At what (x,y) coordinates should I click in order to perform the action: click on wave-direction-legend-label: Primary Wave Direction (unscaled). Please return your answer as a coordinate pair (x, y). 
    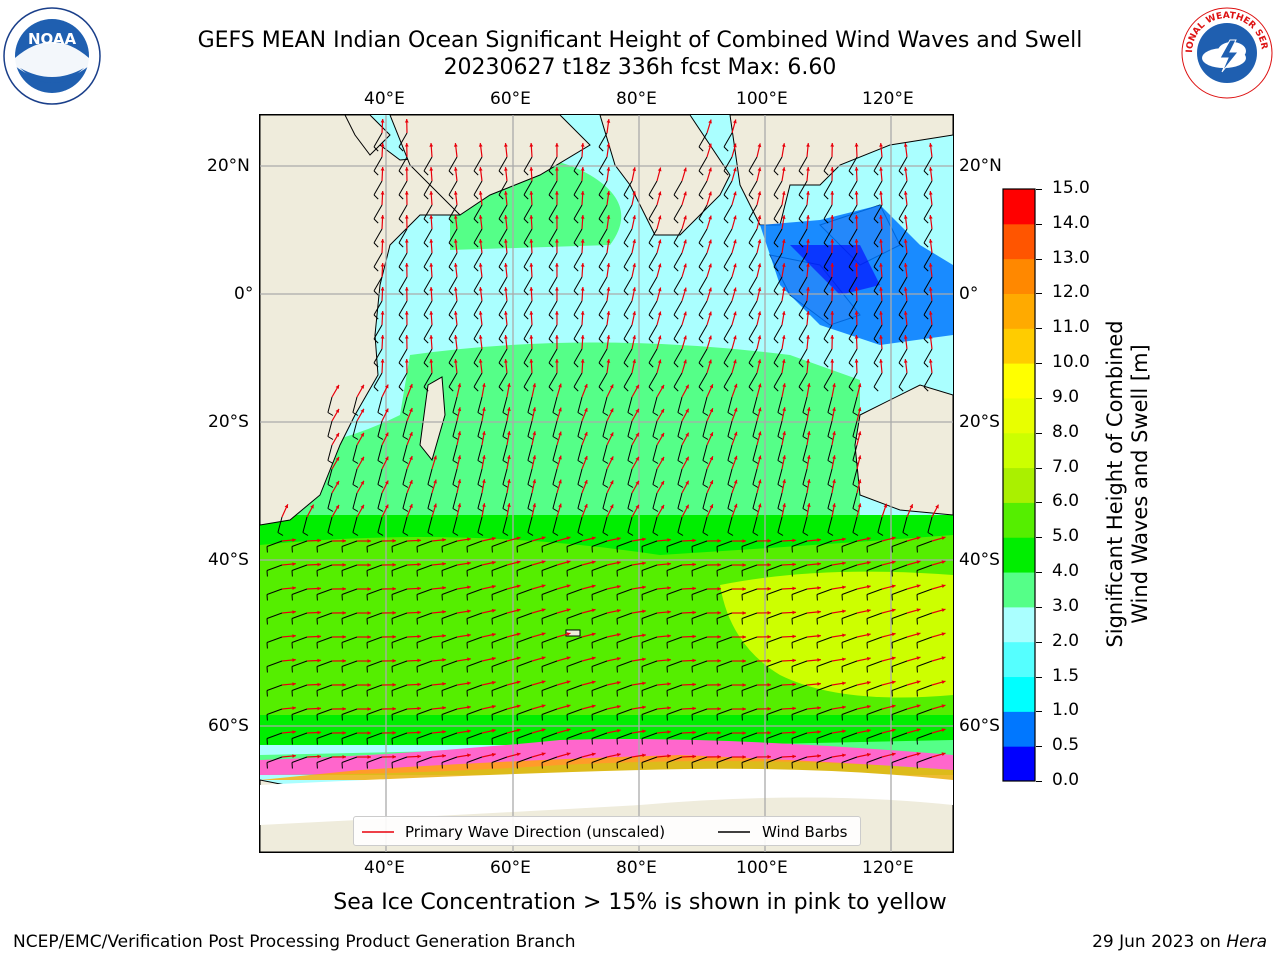
    Looking at the image, I should click on (535, 832).